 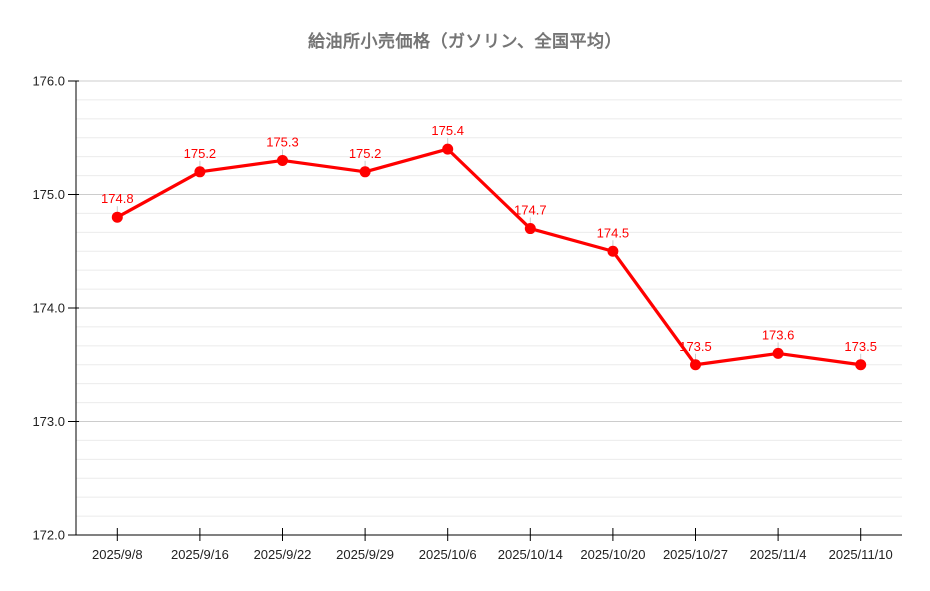 What do you see at coordinates (48, 81) in the screenshot?
I see `y-tick-label: 176.0` at bounding box center [48, 81].